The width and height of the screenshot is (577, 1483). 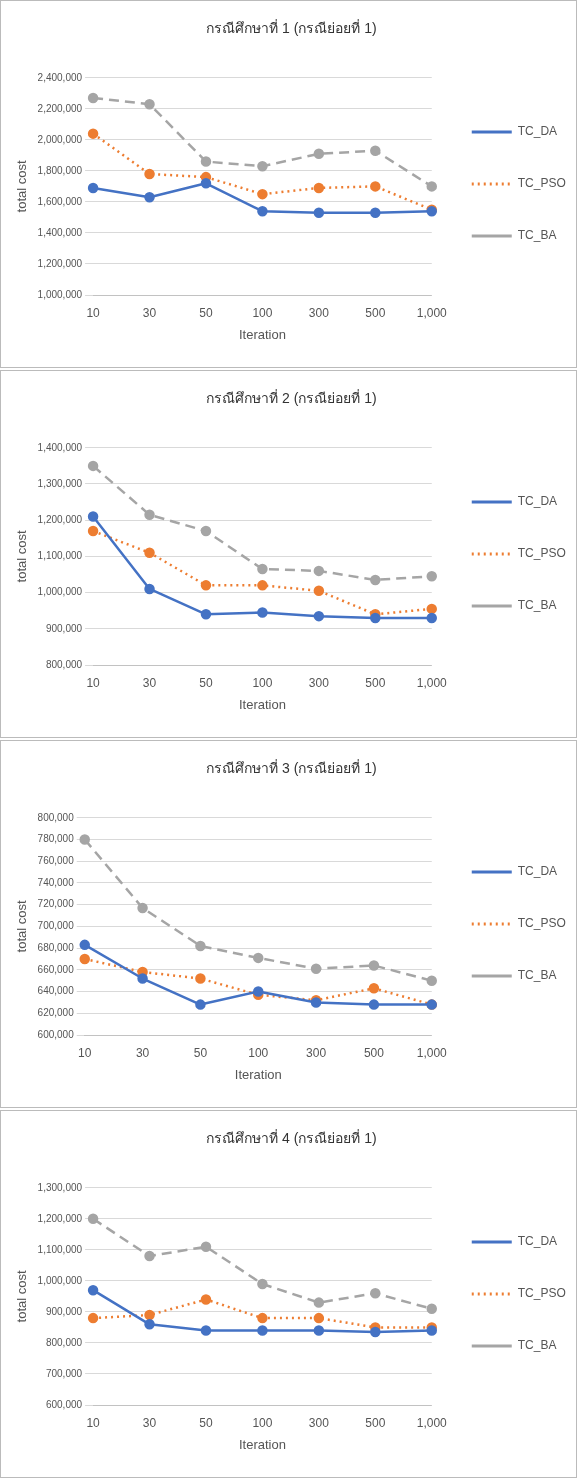 I want to click on y-tick-label: 2,400,000, so click(x=60, y=77).